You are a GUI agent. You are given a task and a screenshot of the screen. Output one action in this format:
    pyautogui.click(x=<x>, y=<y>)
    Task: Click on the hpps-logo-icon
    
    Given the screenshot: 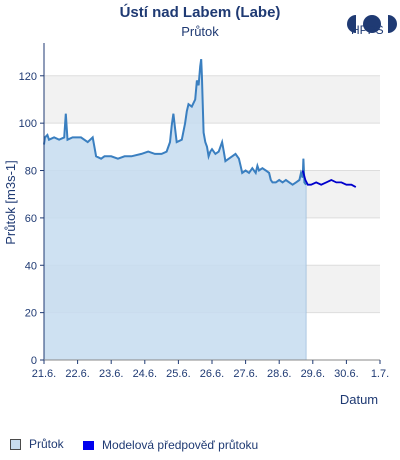 What is the action you would take?
    pyautogui.click(x=372, y=24)
    